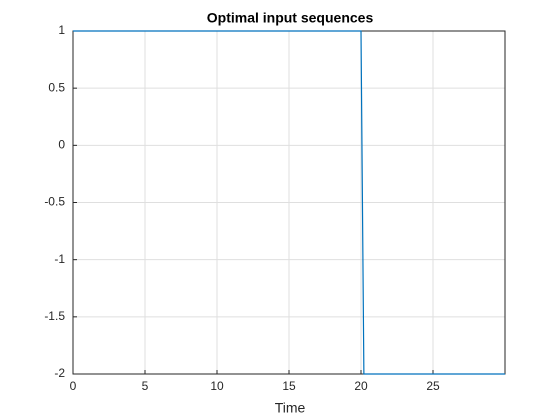  I want to click on y-tick-label: 1, so click(61, 30).